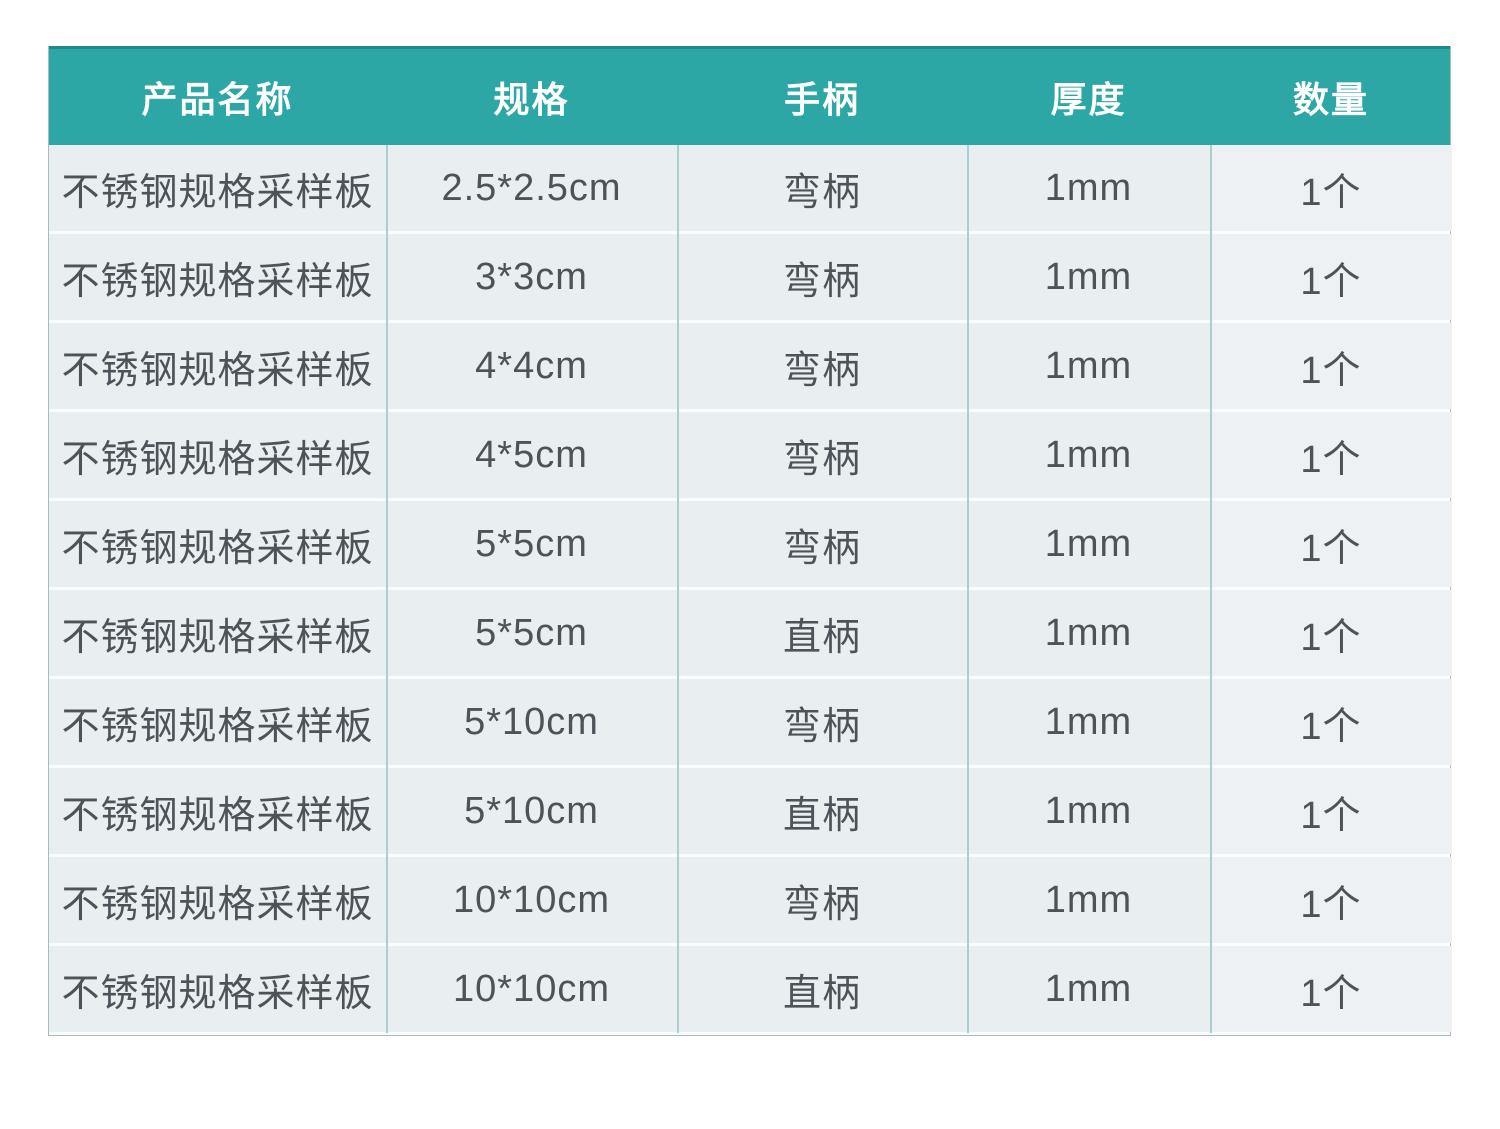  I want to click on cell-spec: 2.5*2.5cm, so click(531, 187).